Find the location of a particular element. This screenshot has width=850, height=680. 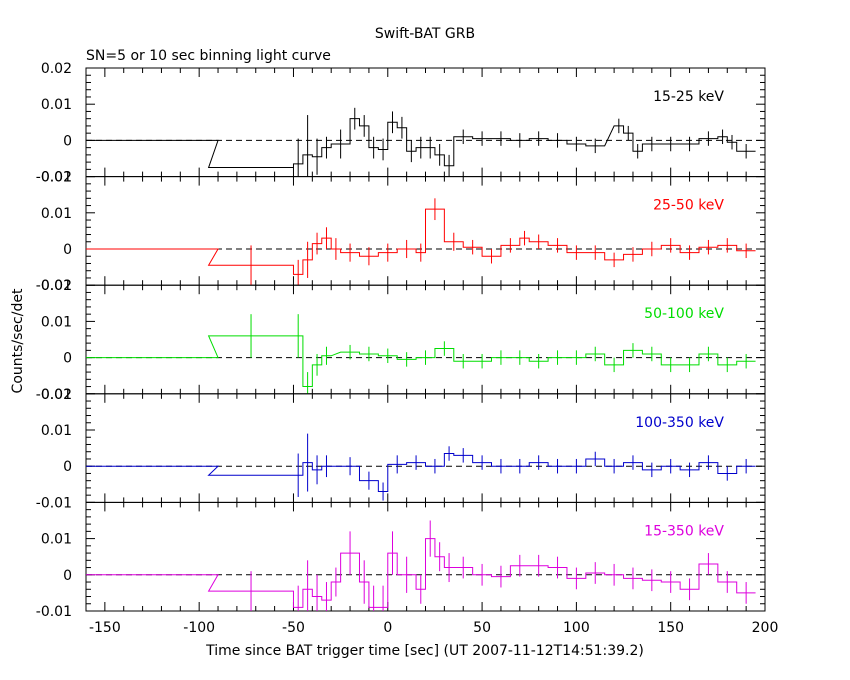

x-tick-label: -150 is located at coordinates (105, 628).